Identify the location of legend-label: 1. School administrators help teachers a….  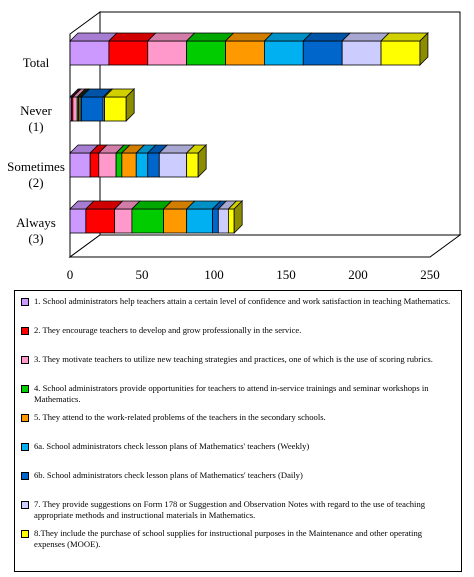
(242, 301).